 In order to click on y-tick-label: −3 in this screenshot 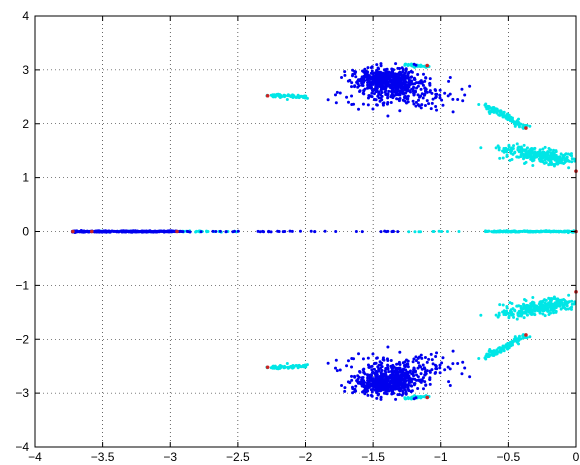, I will do `click(22, 393)`.